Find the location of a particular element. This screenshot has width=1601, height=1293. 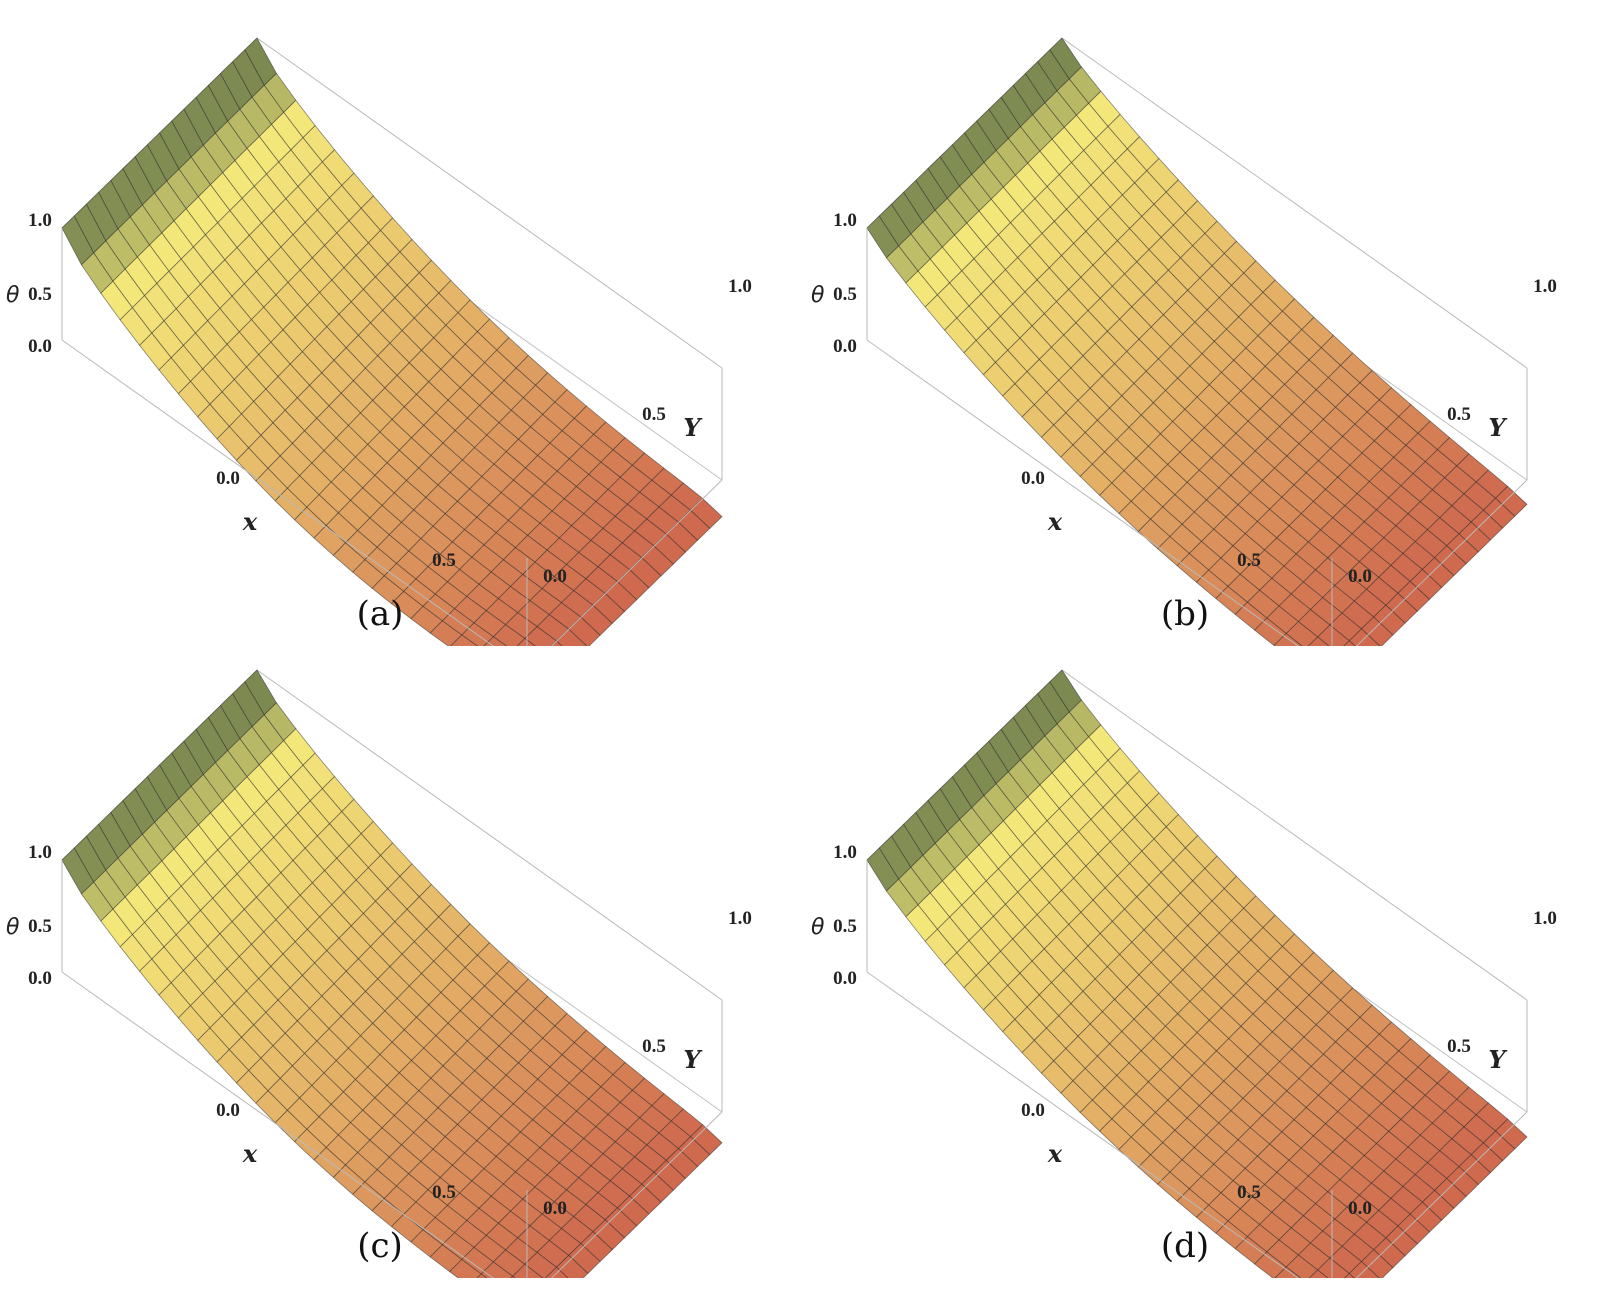

panel-caption: (c) is located at coordinates (380, 1246).